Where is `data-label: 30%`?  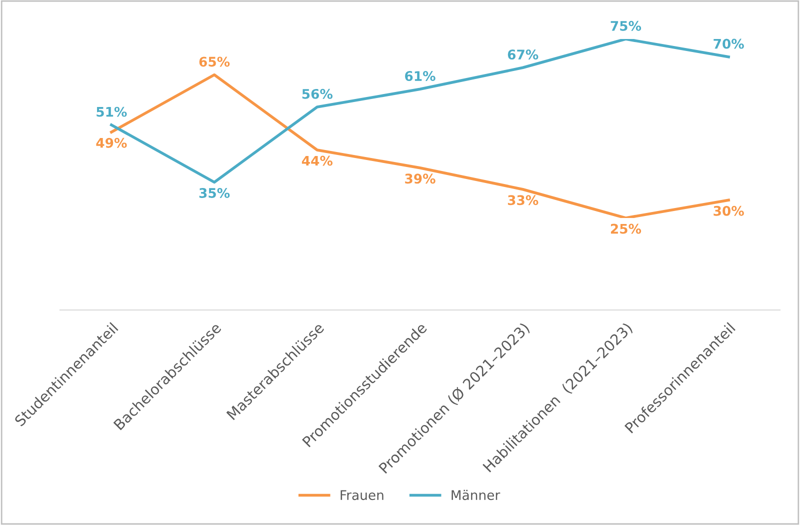
data-label: 30% is located at coordinates (729, 211).